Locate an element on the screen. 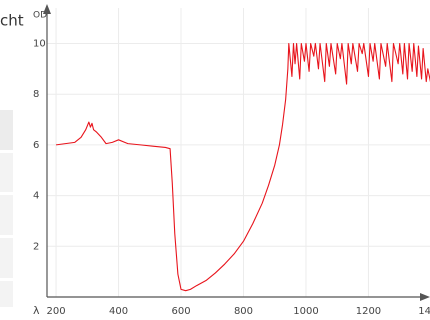 The image size is (430, 320). x-tick-label: 800 is located at coordinates (243, 311).